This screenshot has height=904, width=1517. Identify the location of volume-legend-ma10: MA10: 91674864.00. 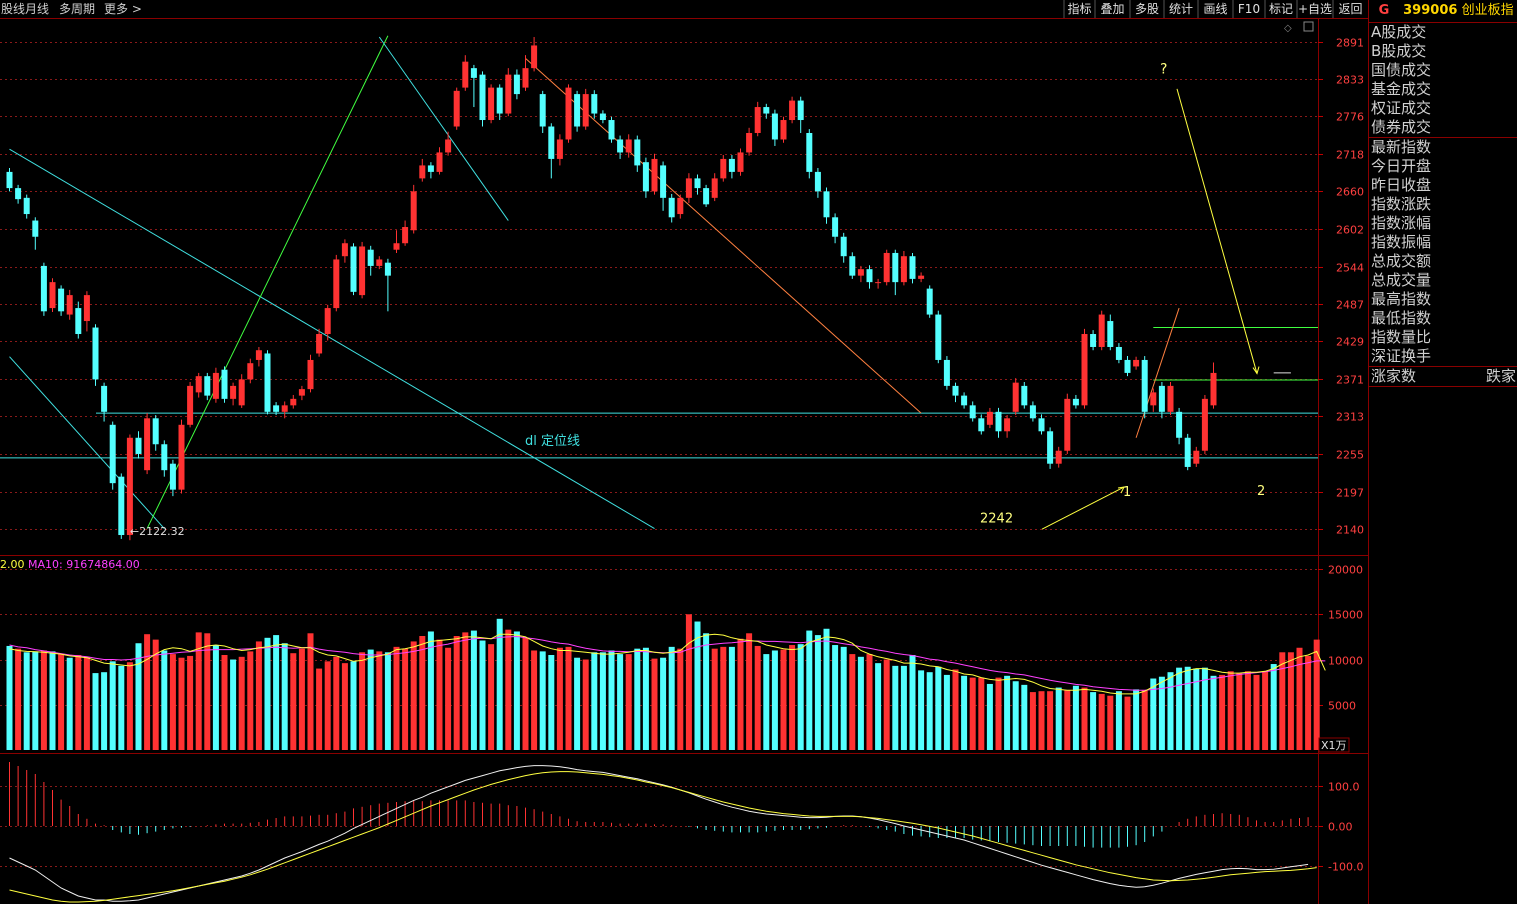
(84, 564).